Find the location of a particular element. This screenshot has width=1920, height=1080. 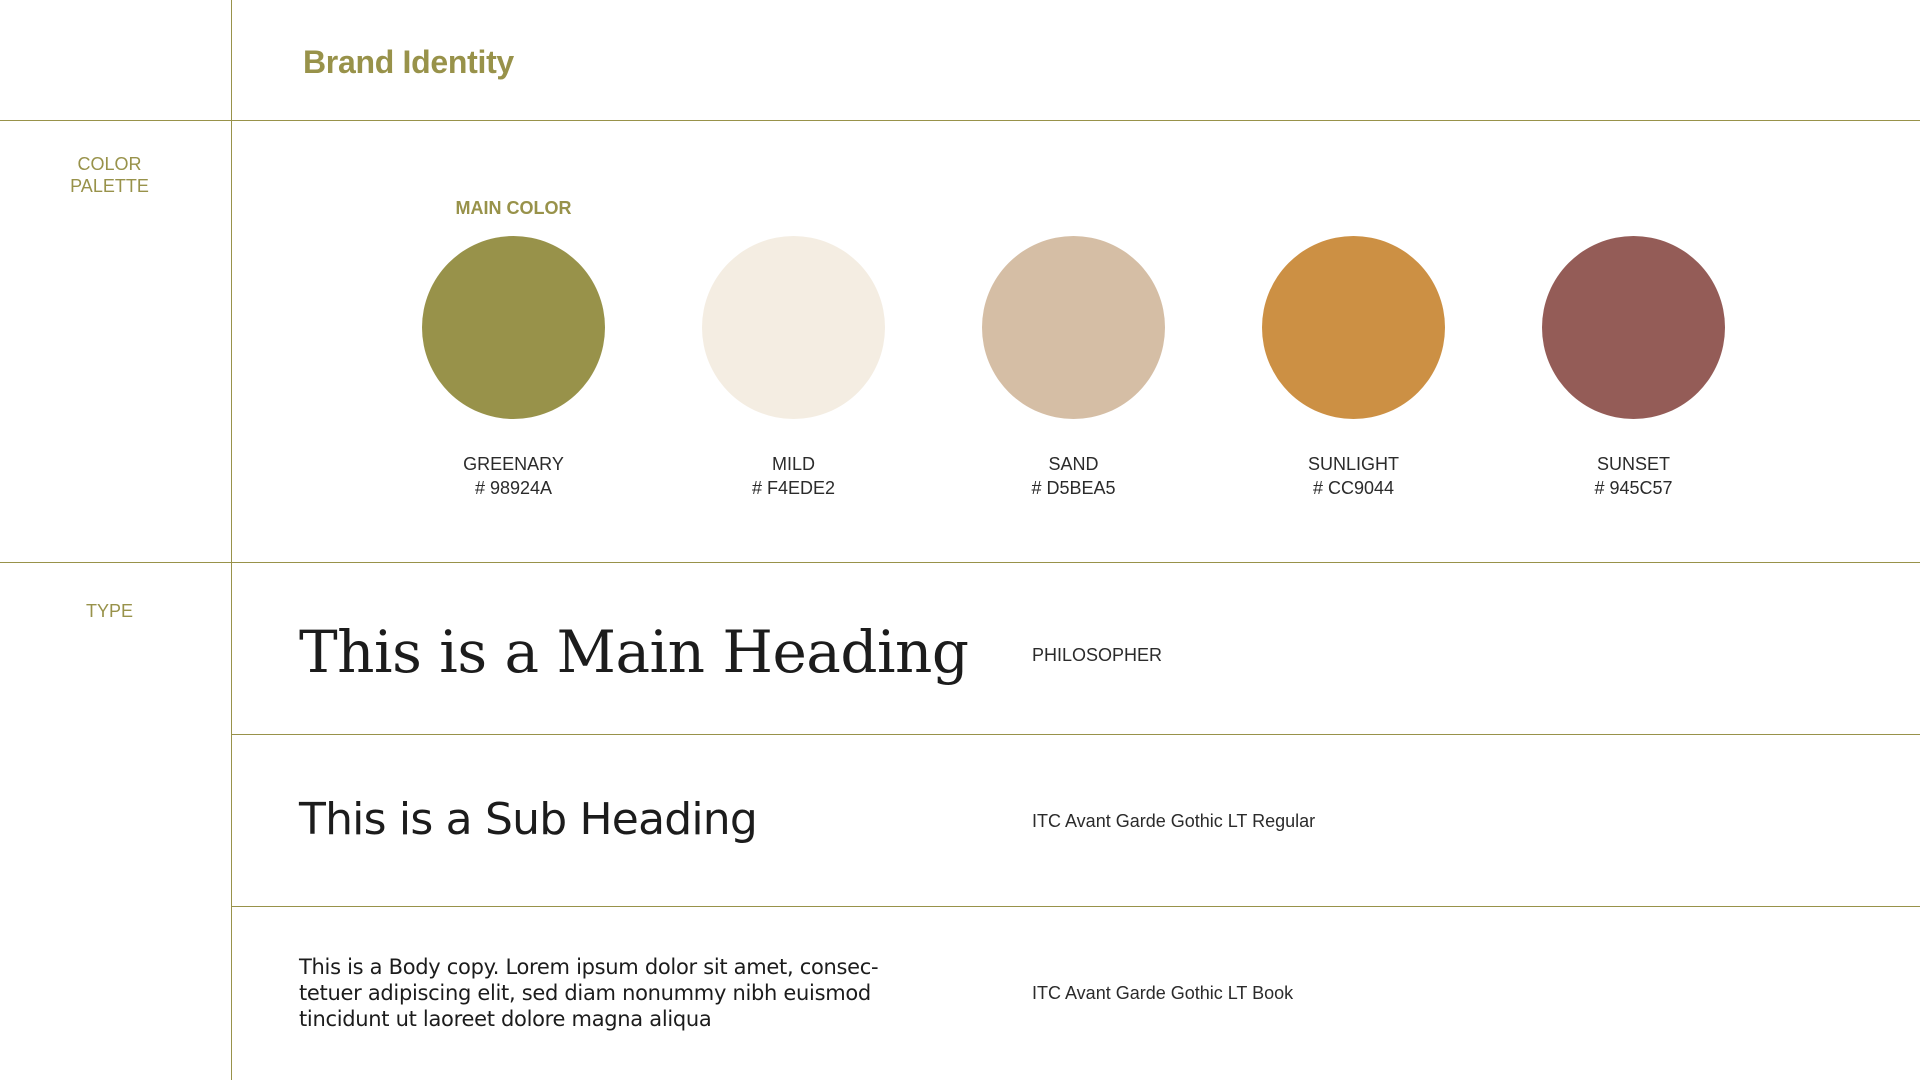

color-swatch-sand: SAND # D5BEA5 is located at coordinates (1073, 368).